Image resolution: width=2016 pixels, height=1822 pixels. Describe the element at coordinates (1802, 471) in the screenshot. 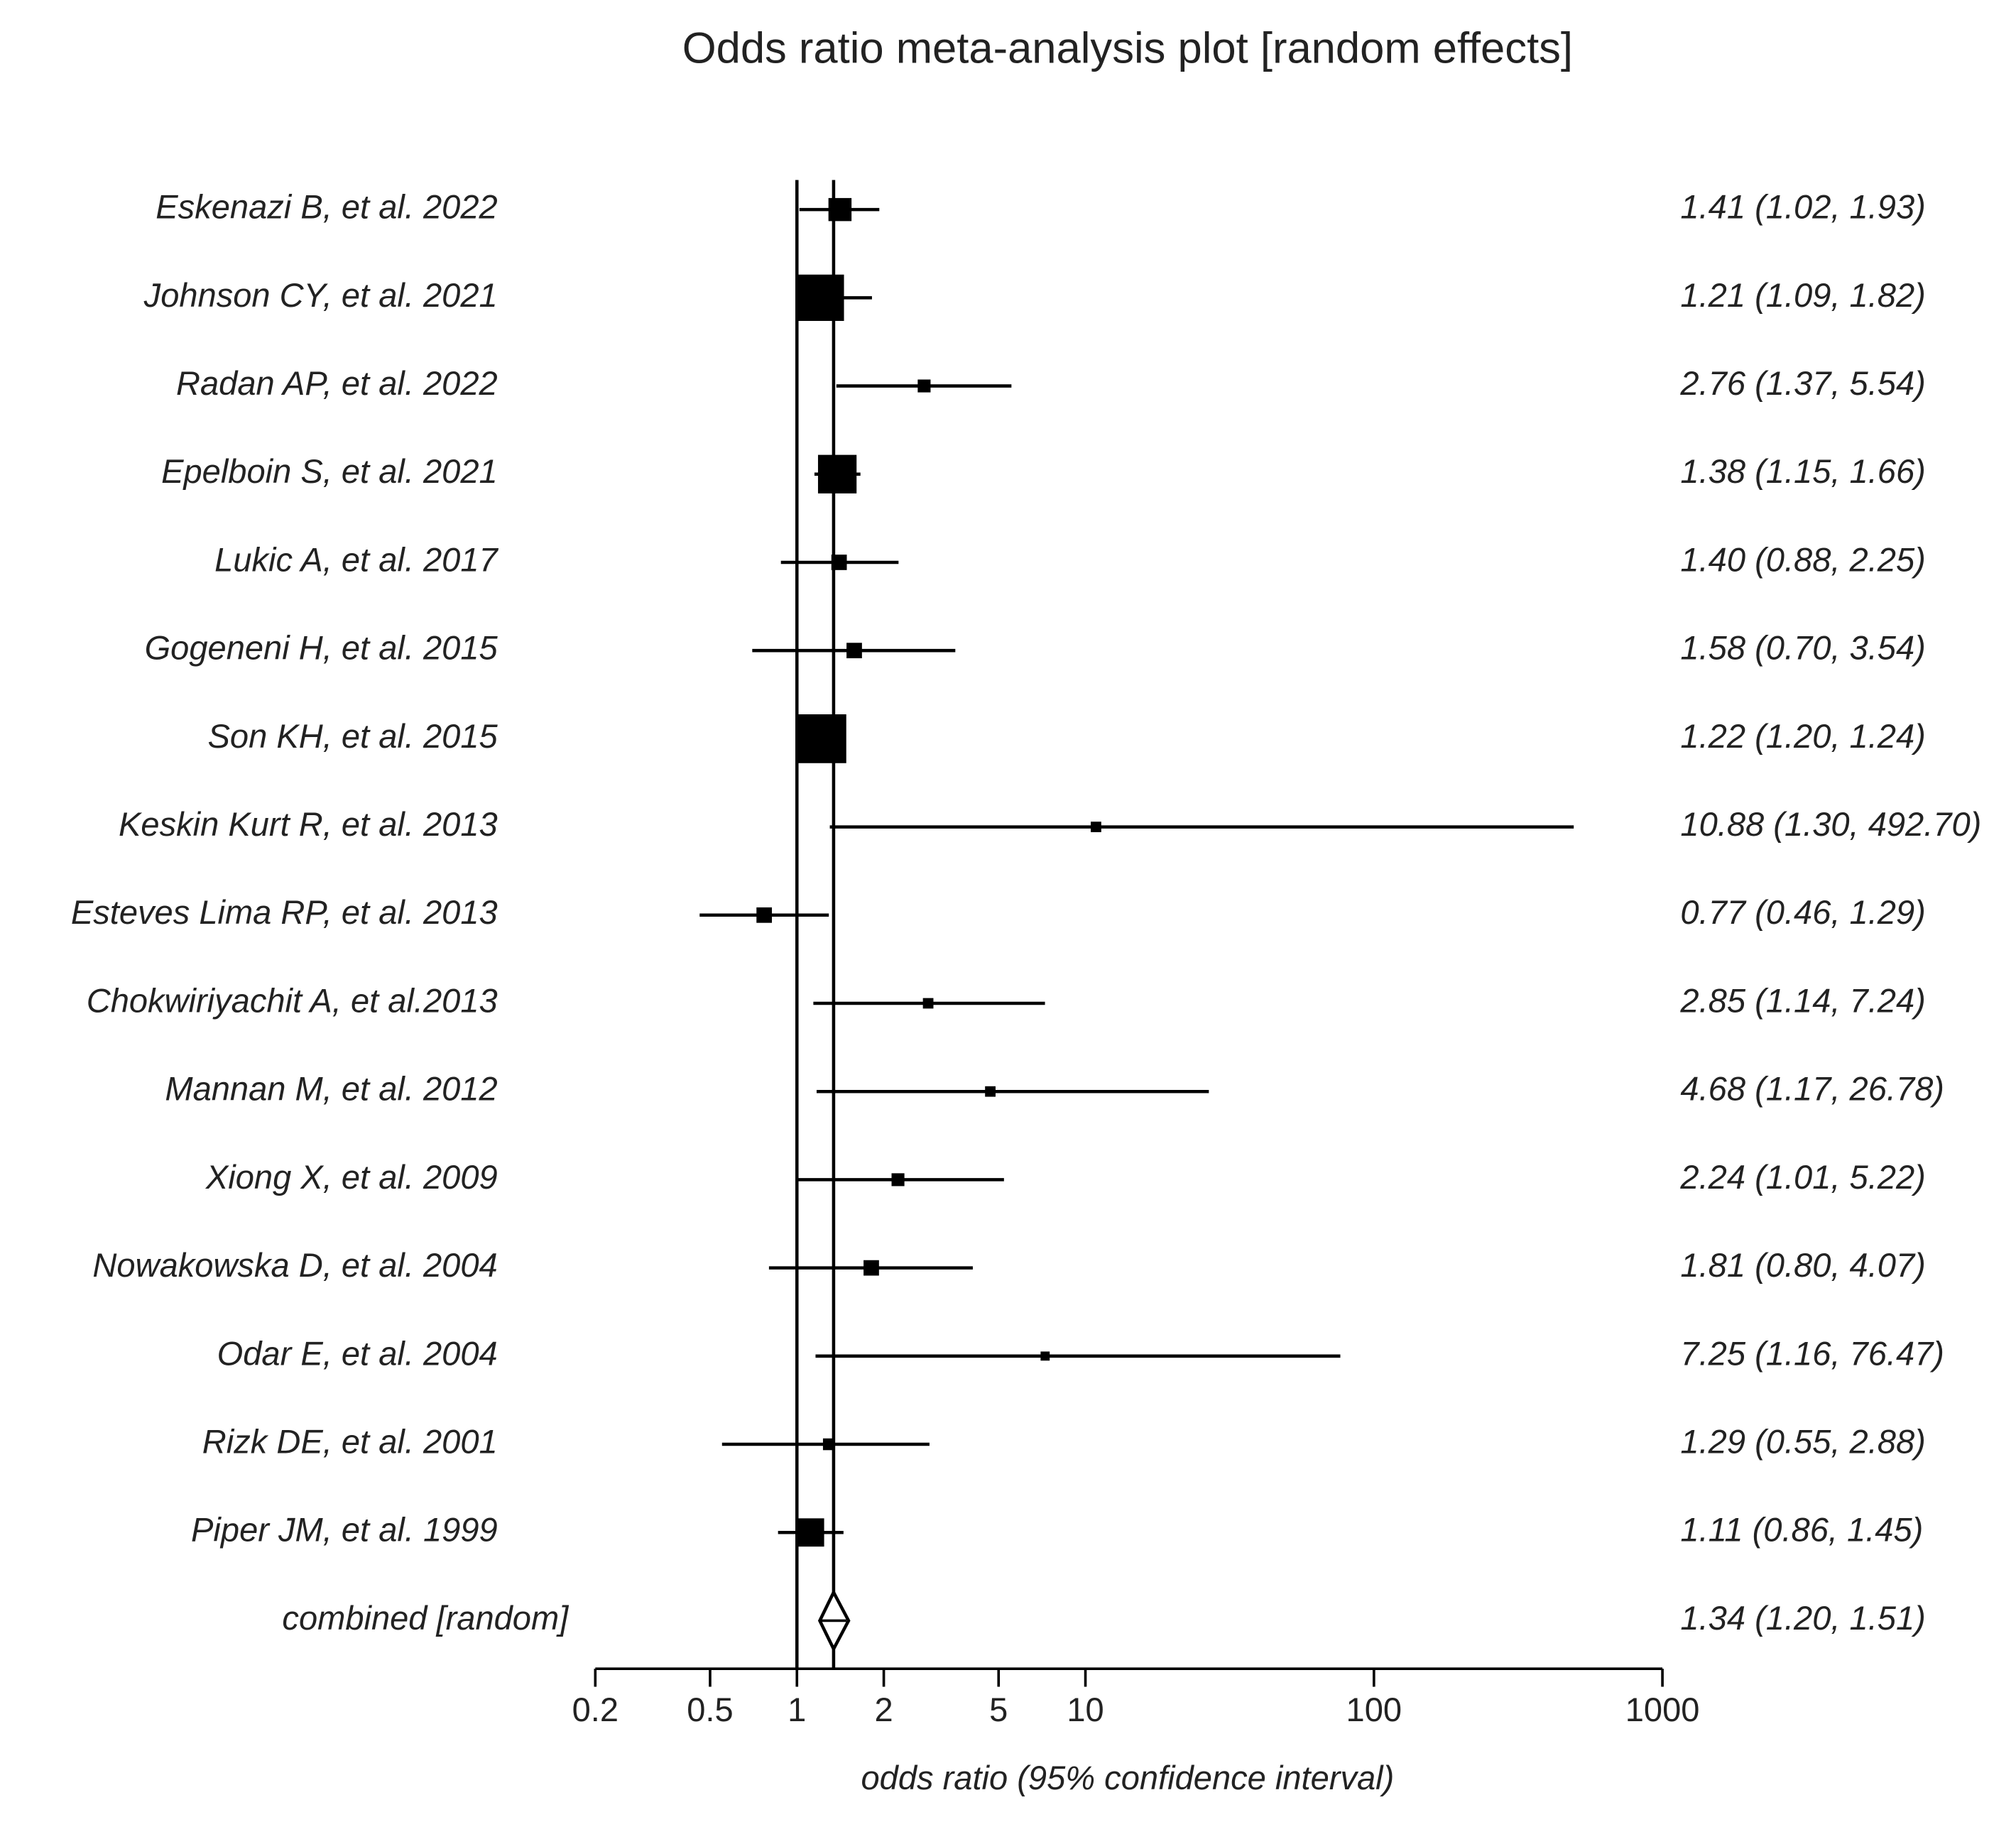

I see `value-label: 1.38 (1.15, 1.66)` at that location.